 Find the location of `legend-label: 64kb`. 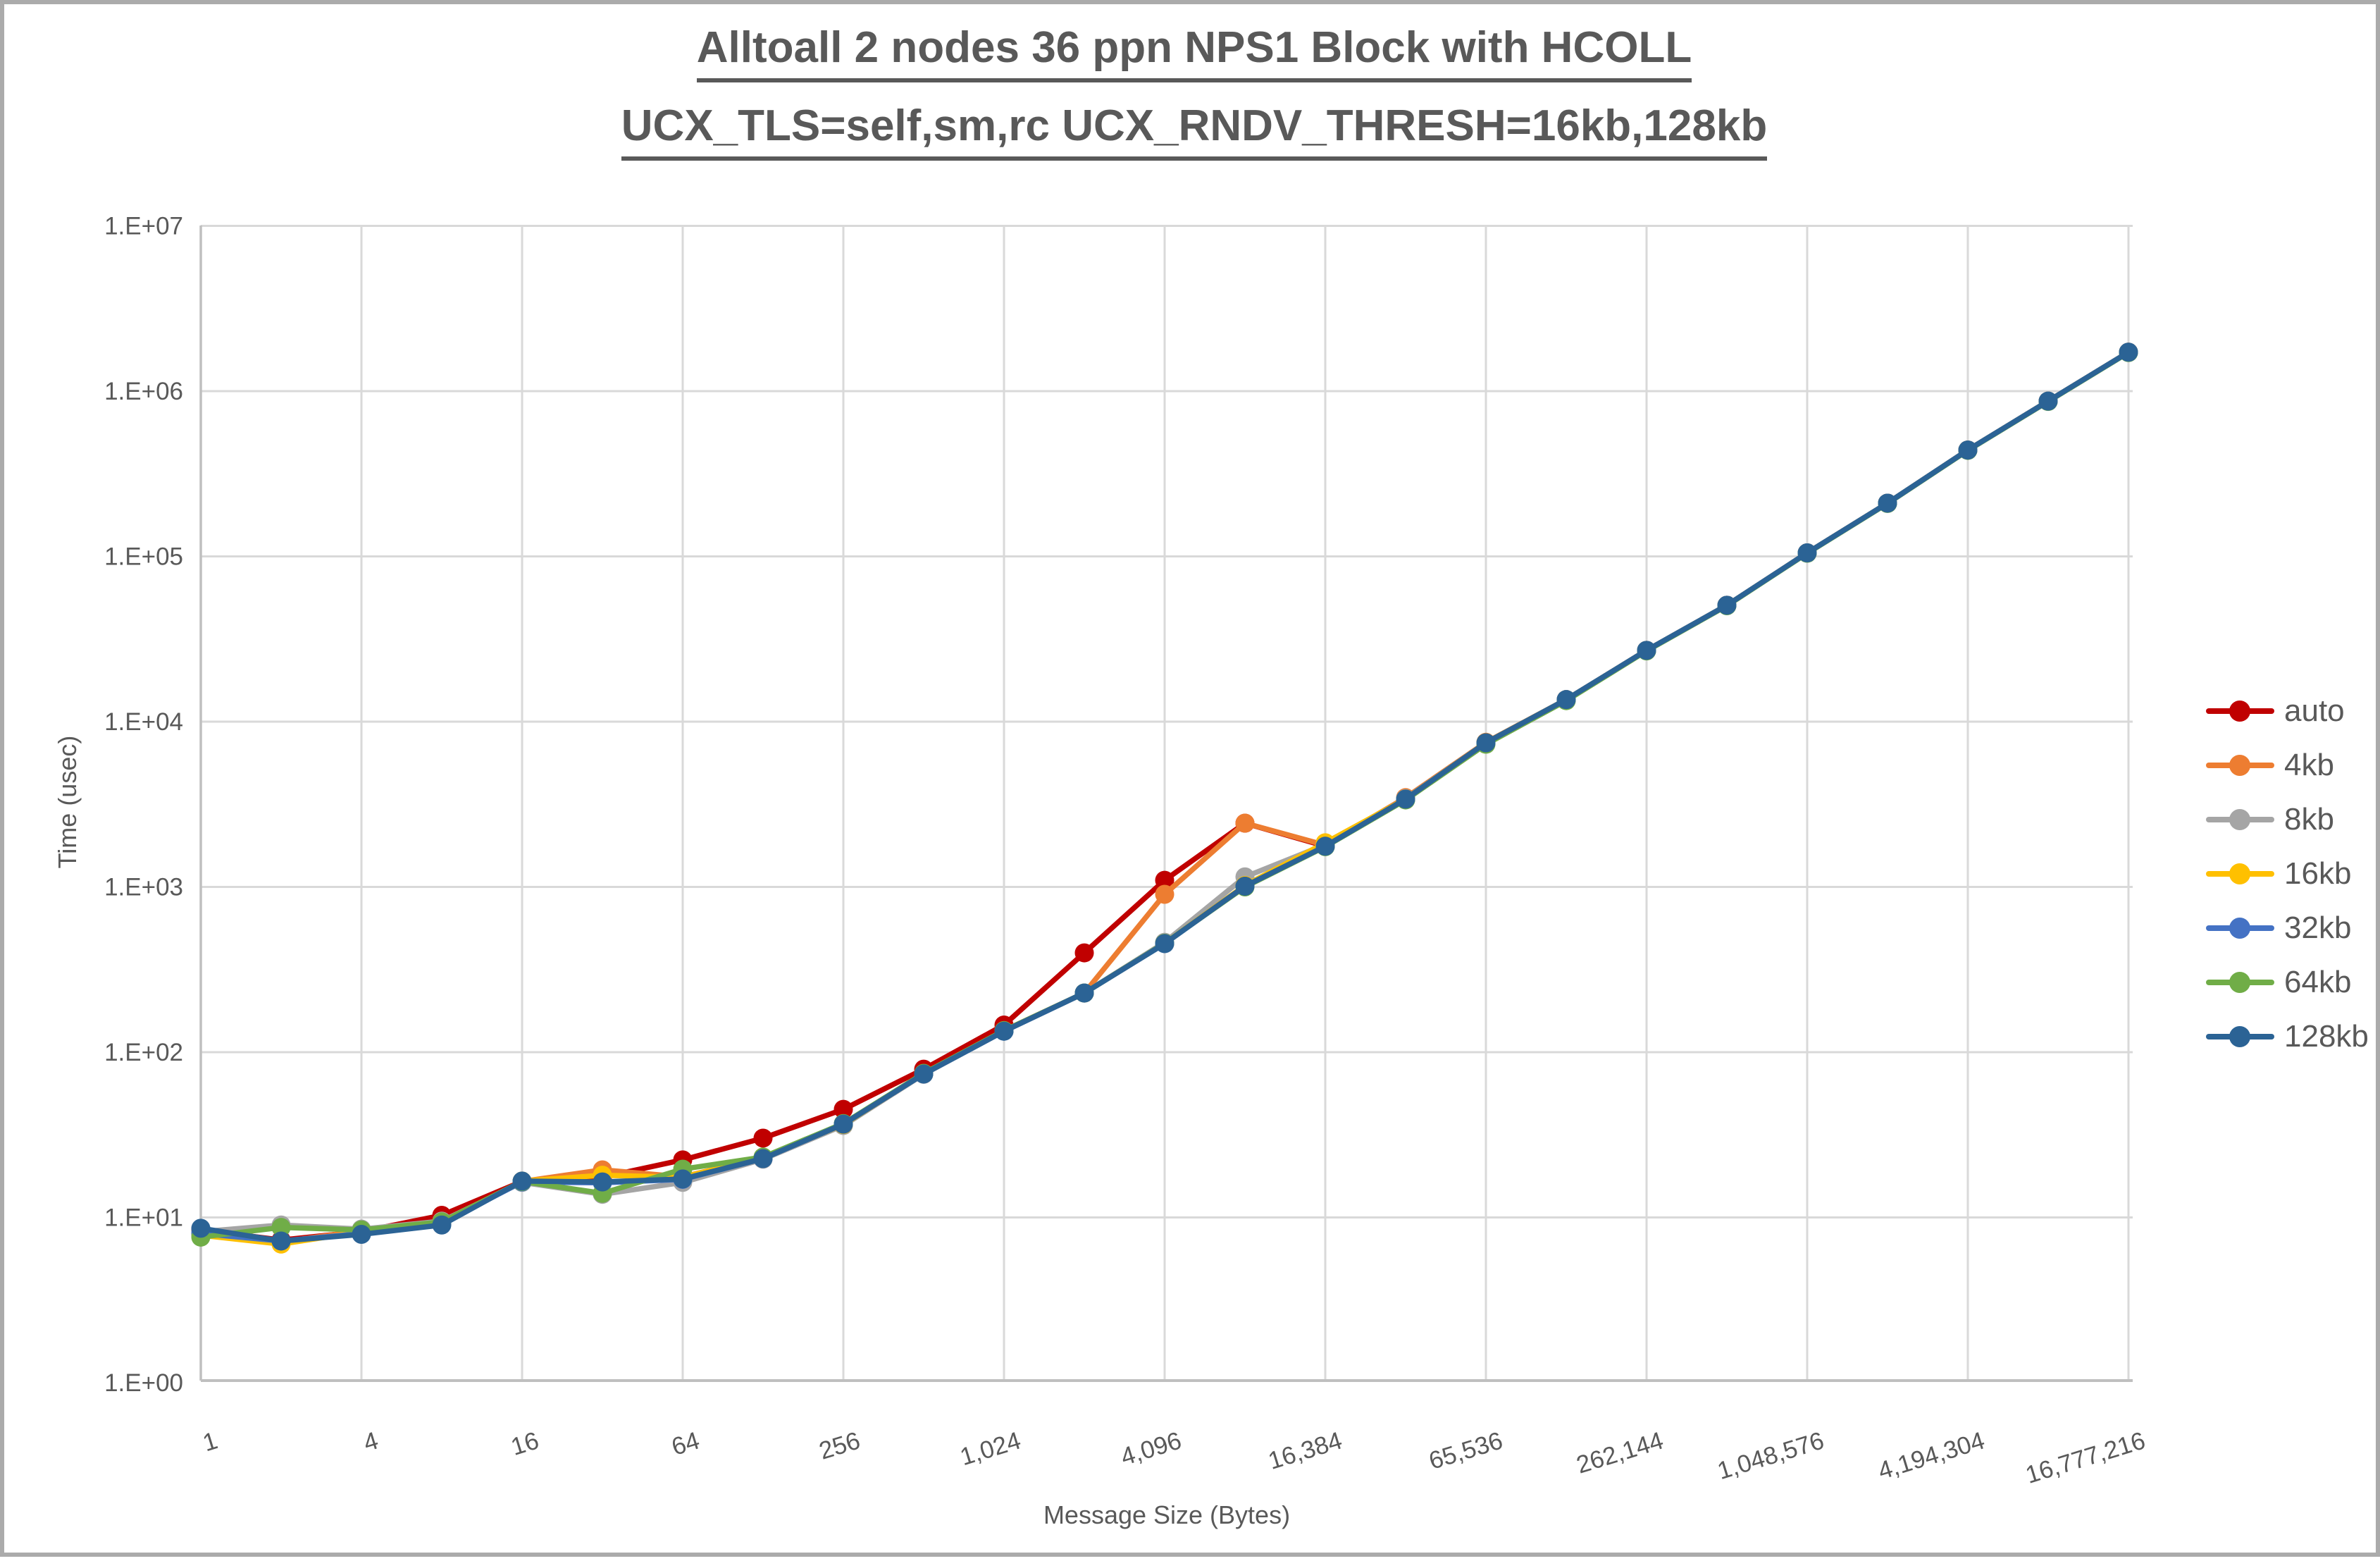

legend-label: 64kb is located at coordinates (2318, 982).